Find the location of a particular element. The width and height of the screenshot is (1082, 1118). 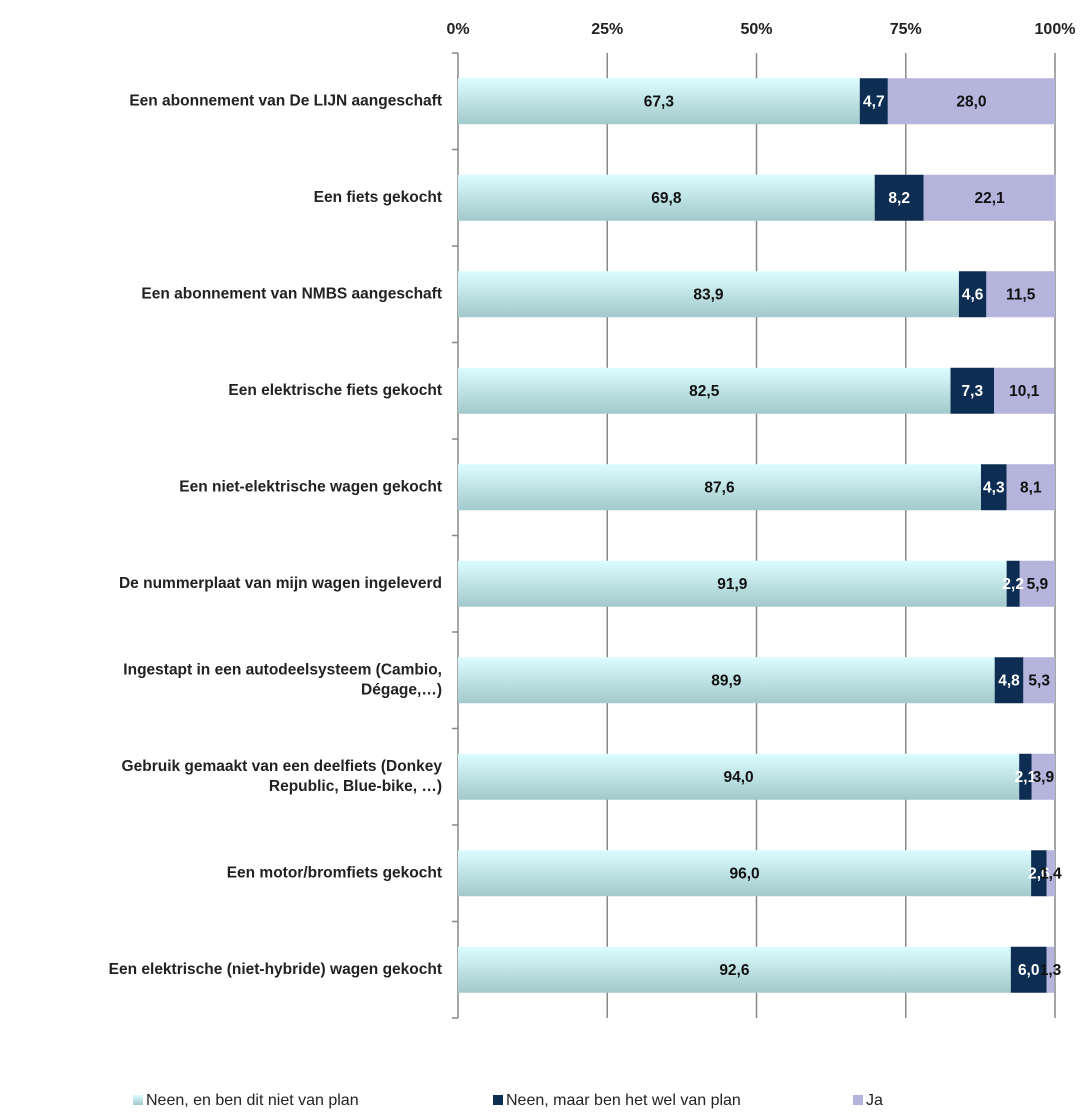

category-label: Een abonnement van De LIJN aangeschaft is located at coordinates (285, 100).